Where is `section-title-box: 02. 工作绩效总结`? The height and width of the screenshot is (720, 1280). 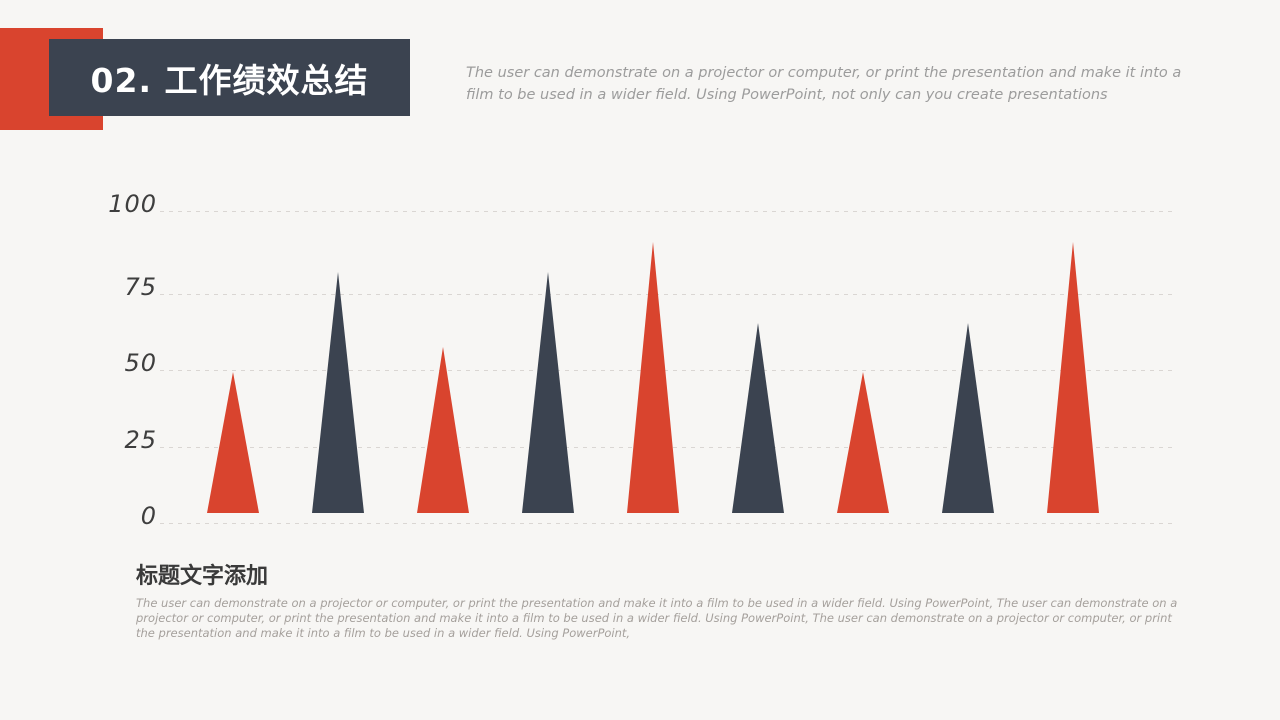 section-title-box: 02. 工作绩效总结 is located at coordinates (229, 77).